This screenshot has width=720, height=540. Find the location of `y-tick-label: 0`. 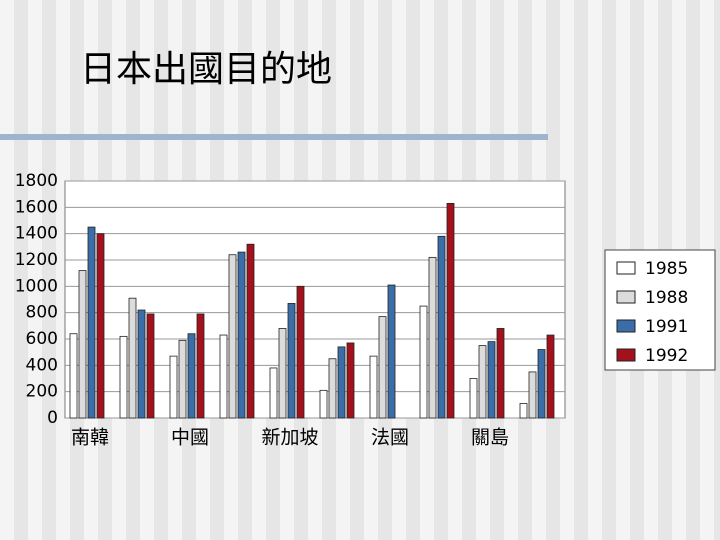

y-tick-label: 0 is located at coordinates (52, 418).